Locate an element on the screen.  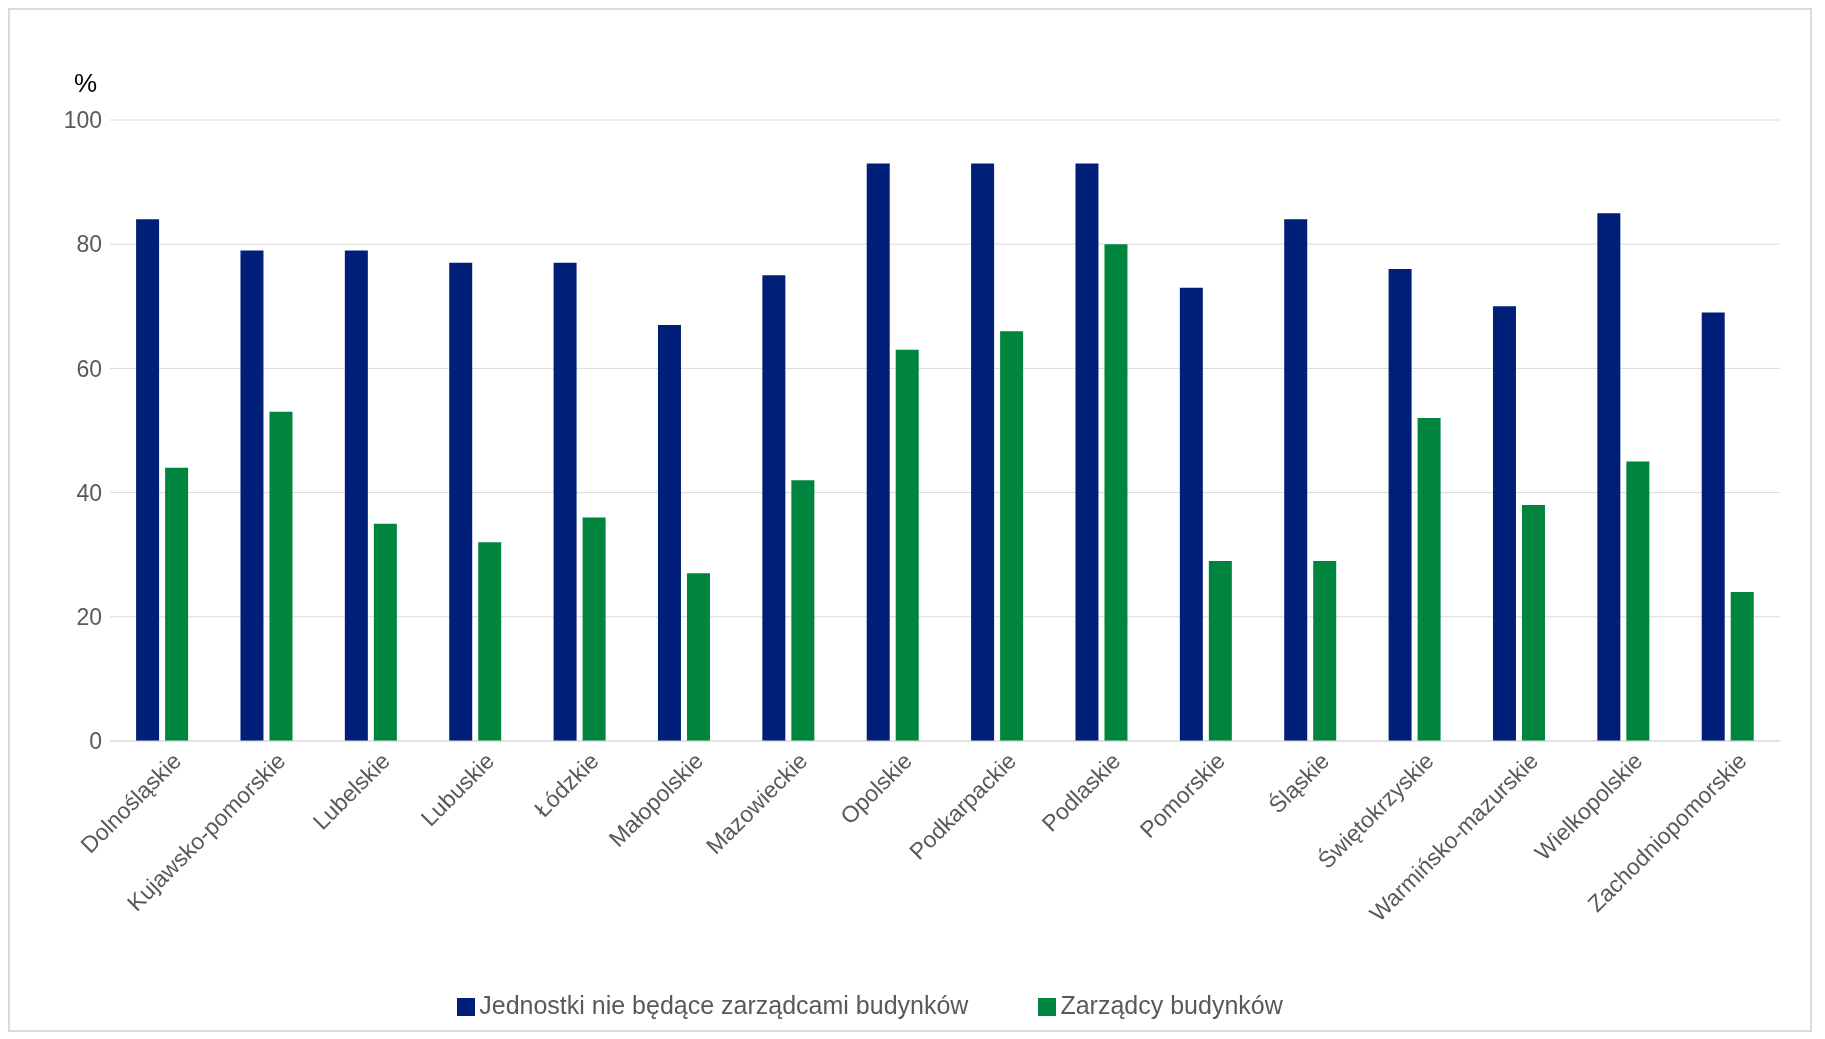
y-tick-label: 0 is located at coordinates (95, 741).